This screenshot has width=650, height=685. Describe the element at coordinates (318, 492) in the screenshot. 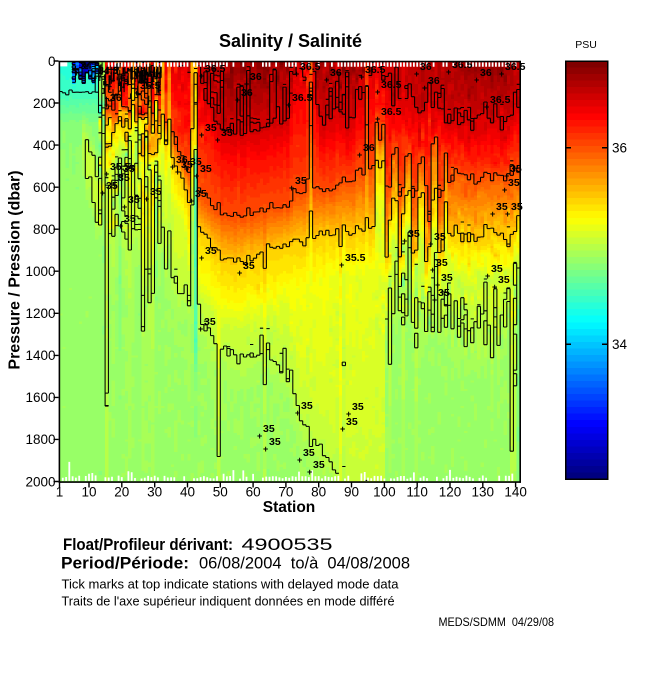

I see `svg-text: 80` at that location.